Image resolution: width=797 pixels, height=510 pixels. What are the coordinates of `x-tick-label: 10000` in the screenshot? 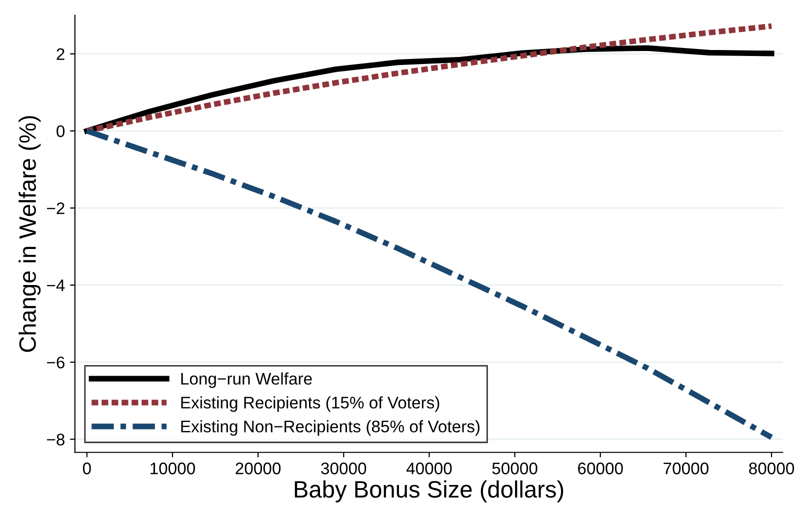 It's located at (172, 468).